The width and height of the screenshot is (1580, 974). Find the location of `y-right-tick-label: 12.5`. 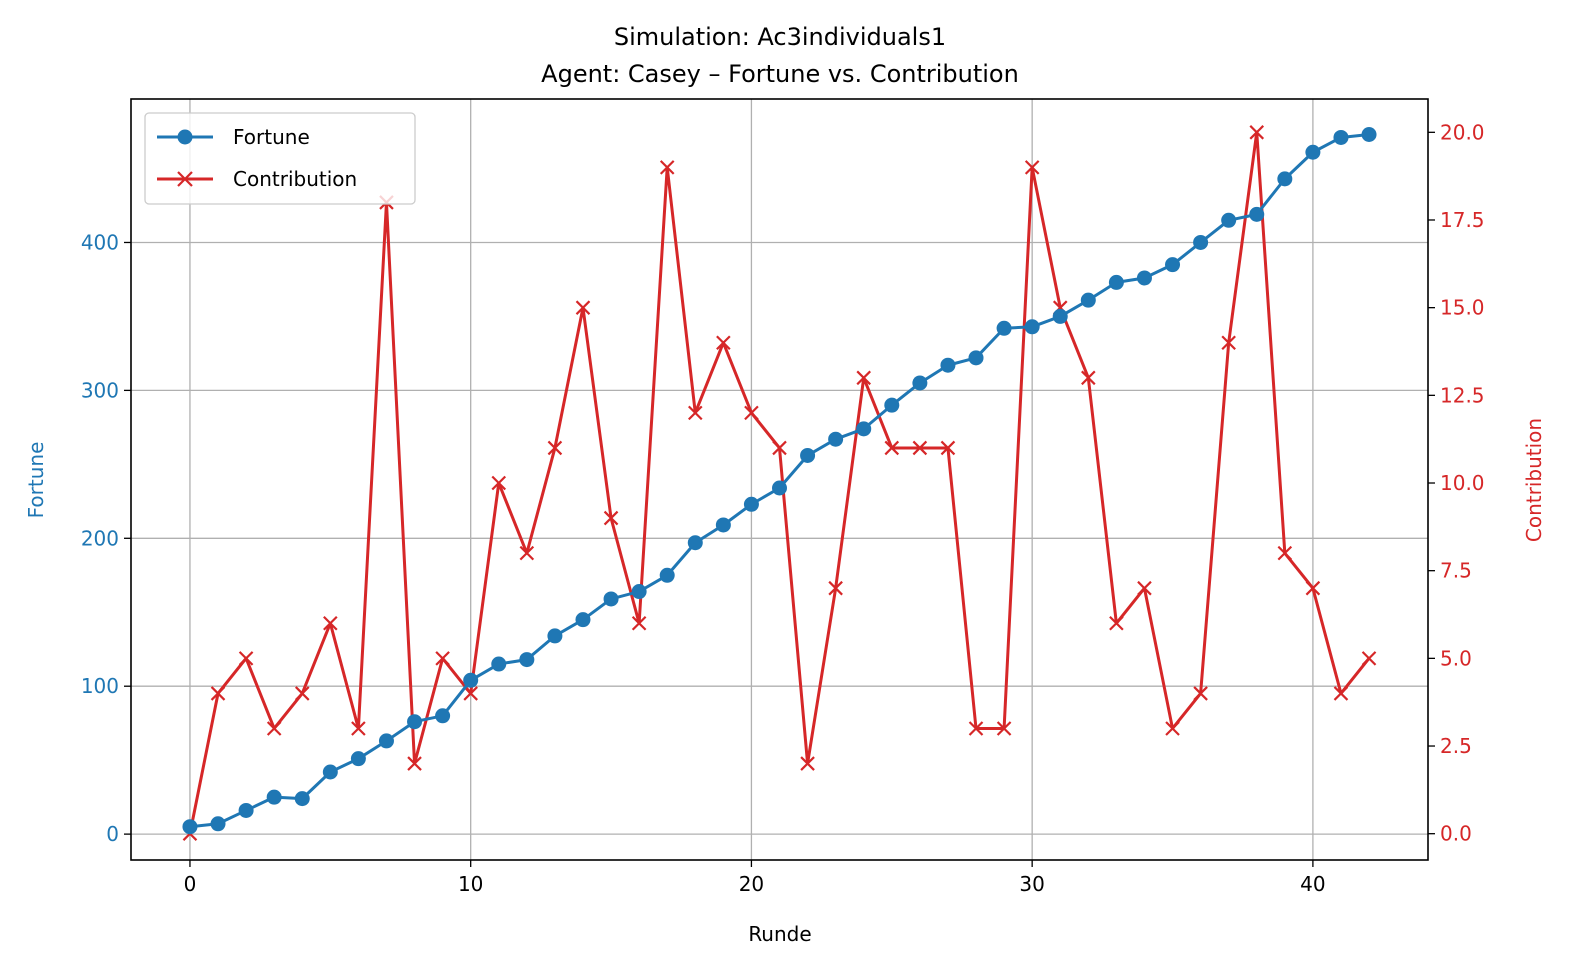

y-right-tick-label: 12.5 is located at coordinates (1462, 395).